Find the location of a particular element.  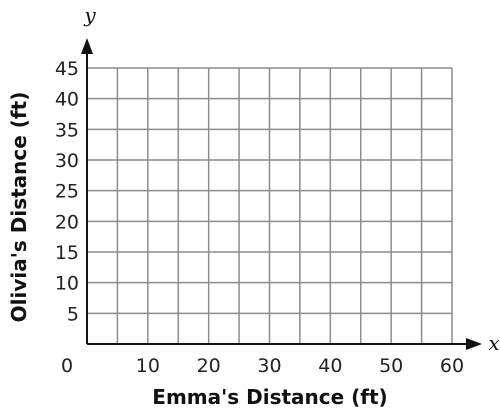

y-tick-label: 20 is located at coordinates (67, 222).